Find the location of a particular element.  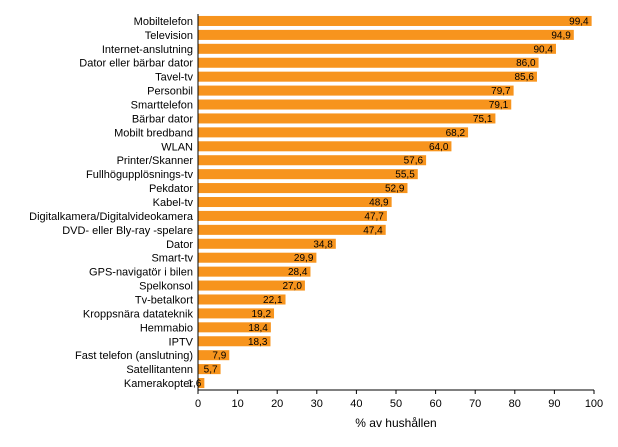

category-label: Hemmabio is located at coordinates (166, 328).